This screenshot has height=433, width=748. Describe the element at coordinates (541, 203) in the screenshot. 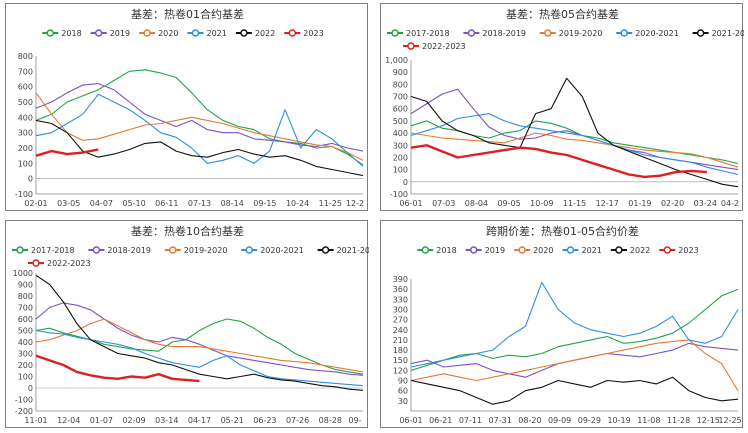

I see `x-tick-label: 10-09` at that location.